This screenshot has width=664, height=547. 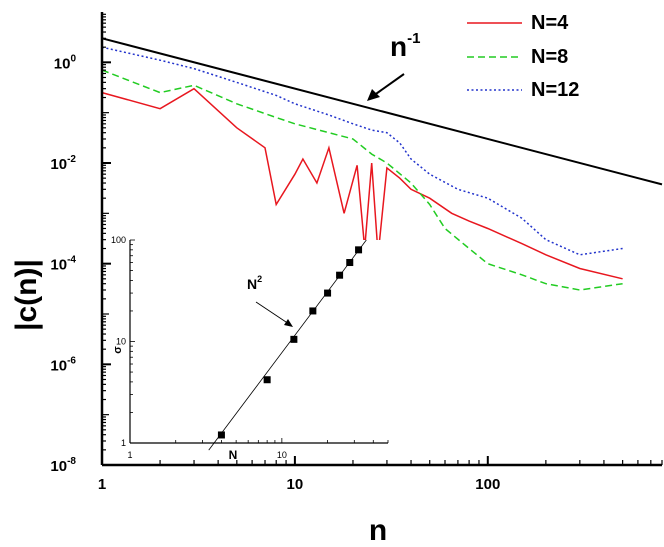 What do you see at coordinates (254, 283) in the screenshot?
I see `inset-slope-annotation-label: N2` at bounding box center [254, 283].